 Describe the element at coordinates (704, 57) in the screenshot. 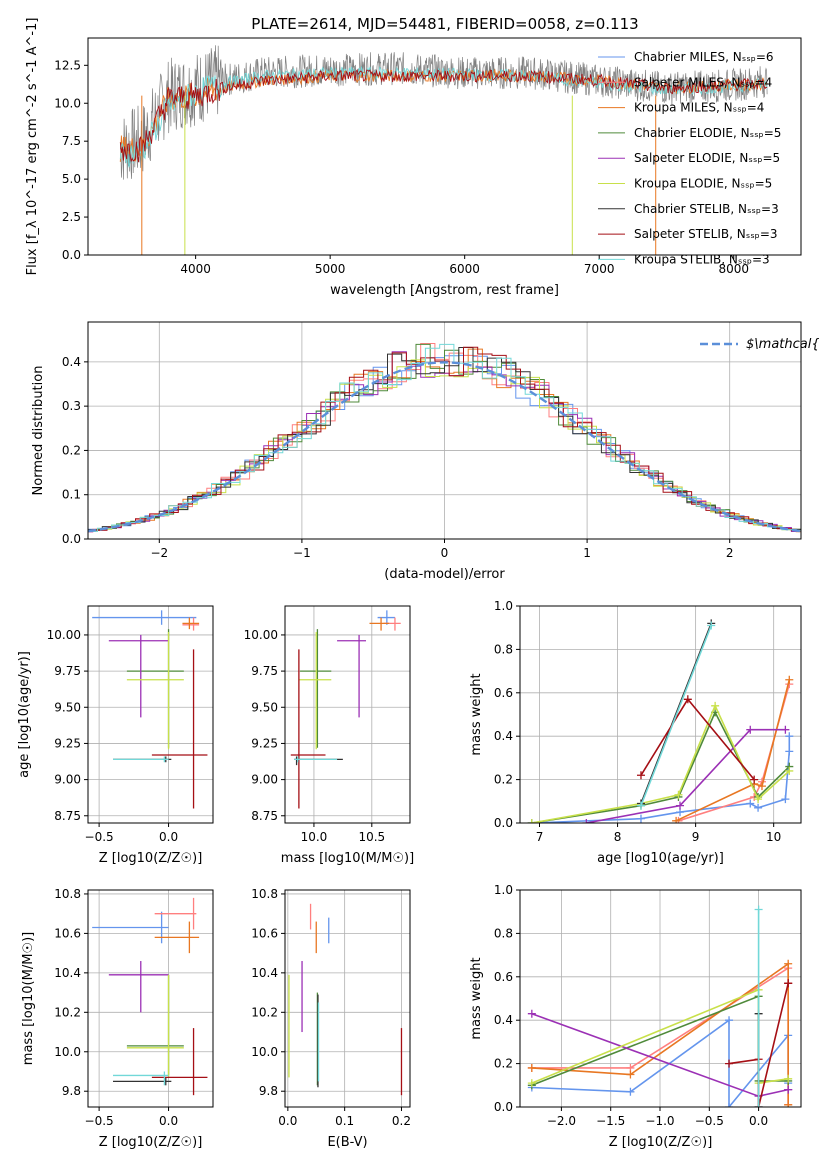

I see `legend-label: Chabrier MILES, Nₛₛₚ=6` at that location.